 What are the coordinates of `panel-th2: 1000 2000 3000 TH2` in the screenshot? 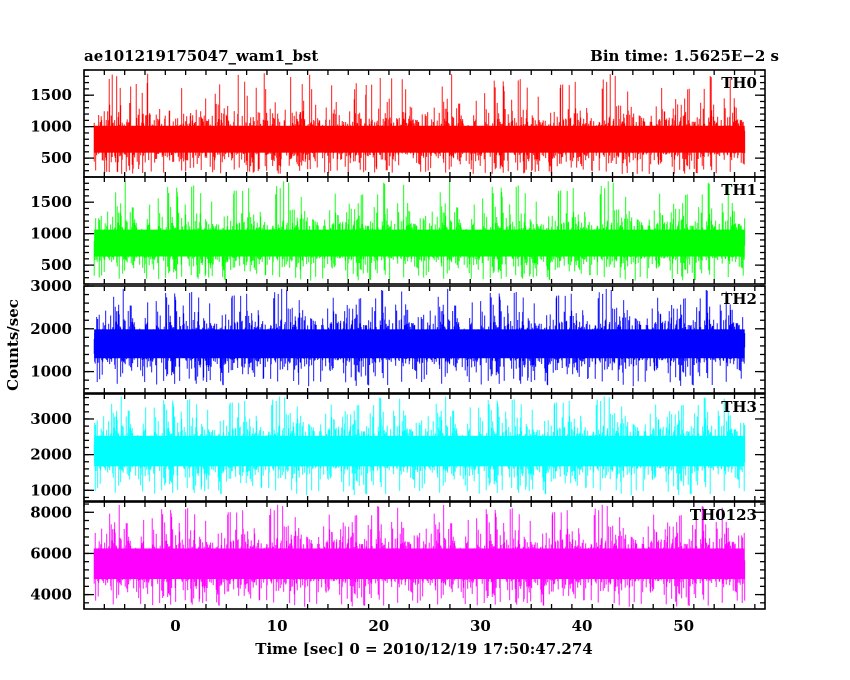 It's located at (398, 335).